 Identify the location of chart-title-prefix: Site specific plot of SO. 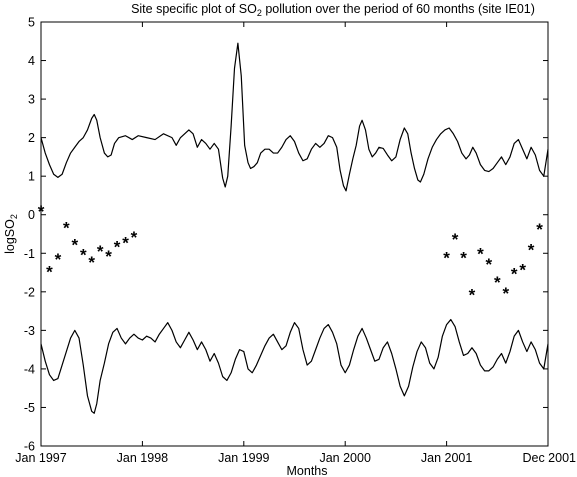
(194, 9).